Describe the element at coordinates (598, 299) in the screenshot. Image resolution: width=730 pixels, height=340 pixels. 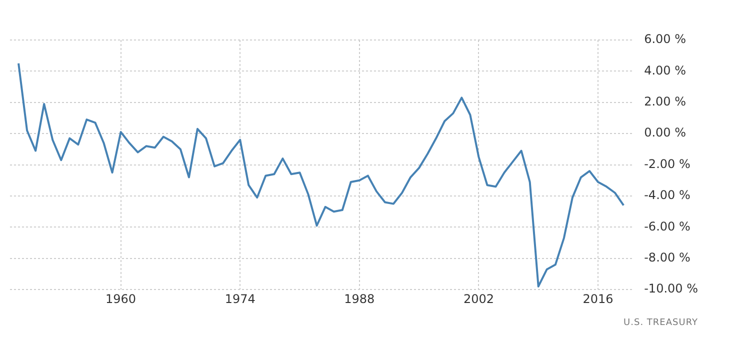
I see `x-tick-label: 2016` at that location.